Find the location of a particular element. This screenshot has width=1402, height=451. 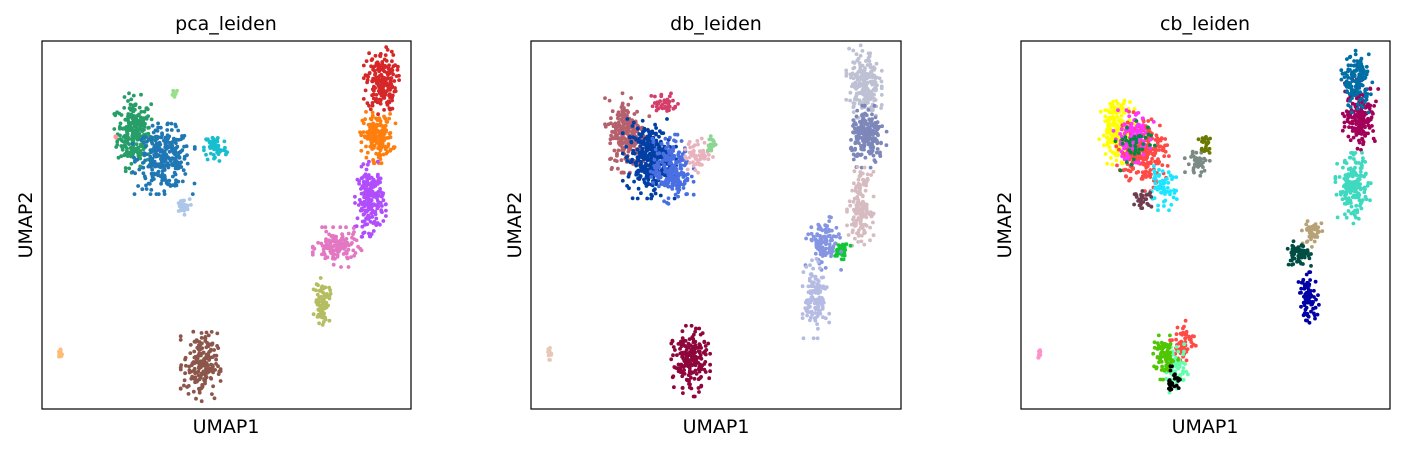

y-axis-label: UMAP2 is located at coordinates (515, 225).